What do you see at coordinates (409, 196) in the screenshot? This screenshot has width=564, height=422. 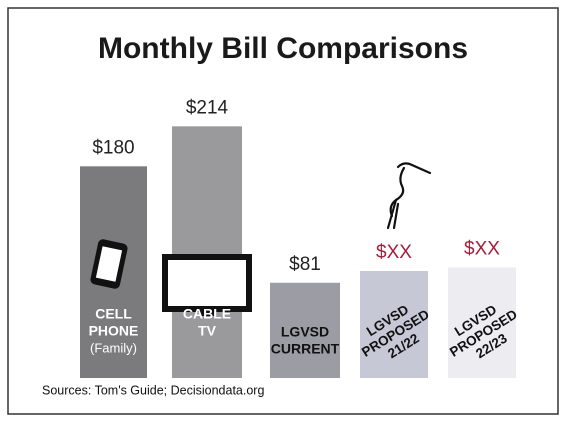 I see `heron-icon` at bounding box center [409, 196].